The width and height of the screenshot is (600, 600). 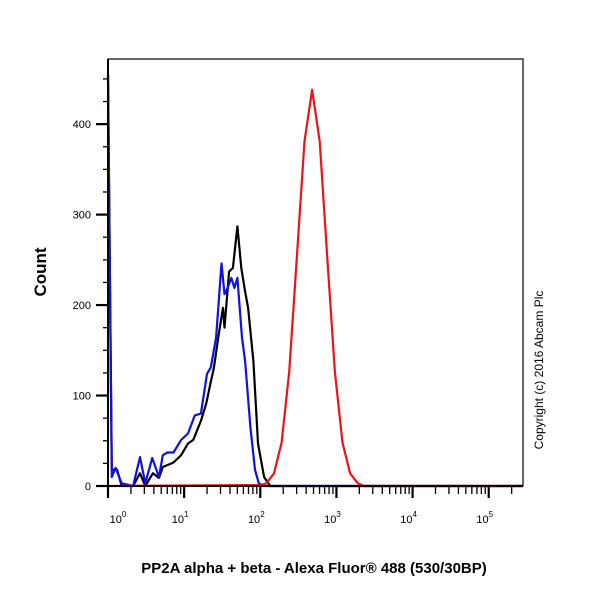 I want to click on x-tick-label: 10⁰, so click(x=118, y=518).